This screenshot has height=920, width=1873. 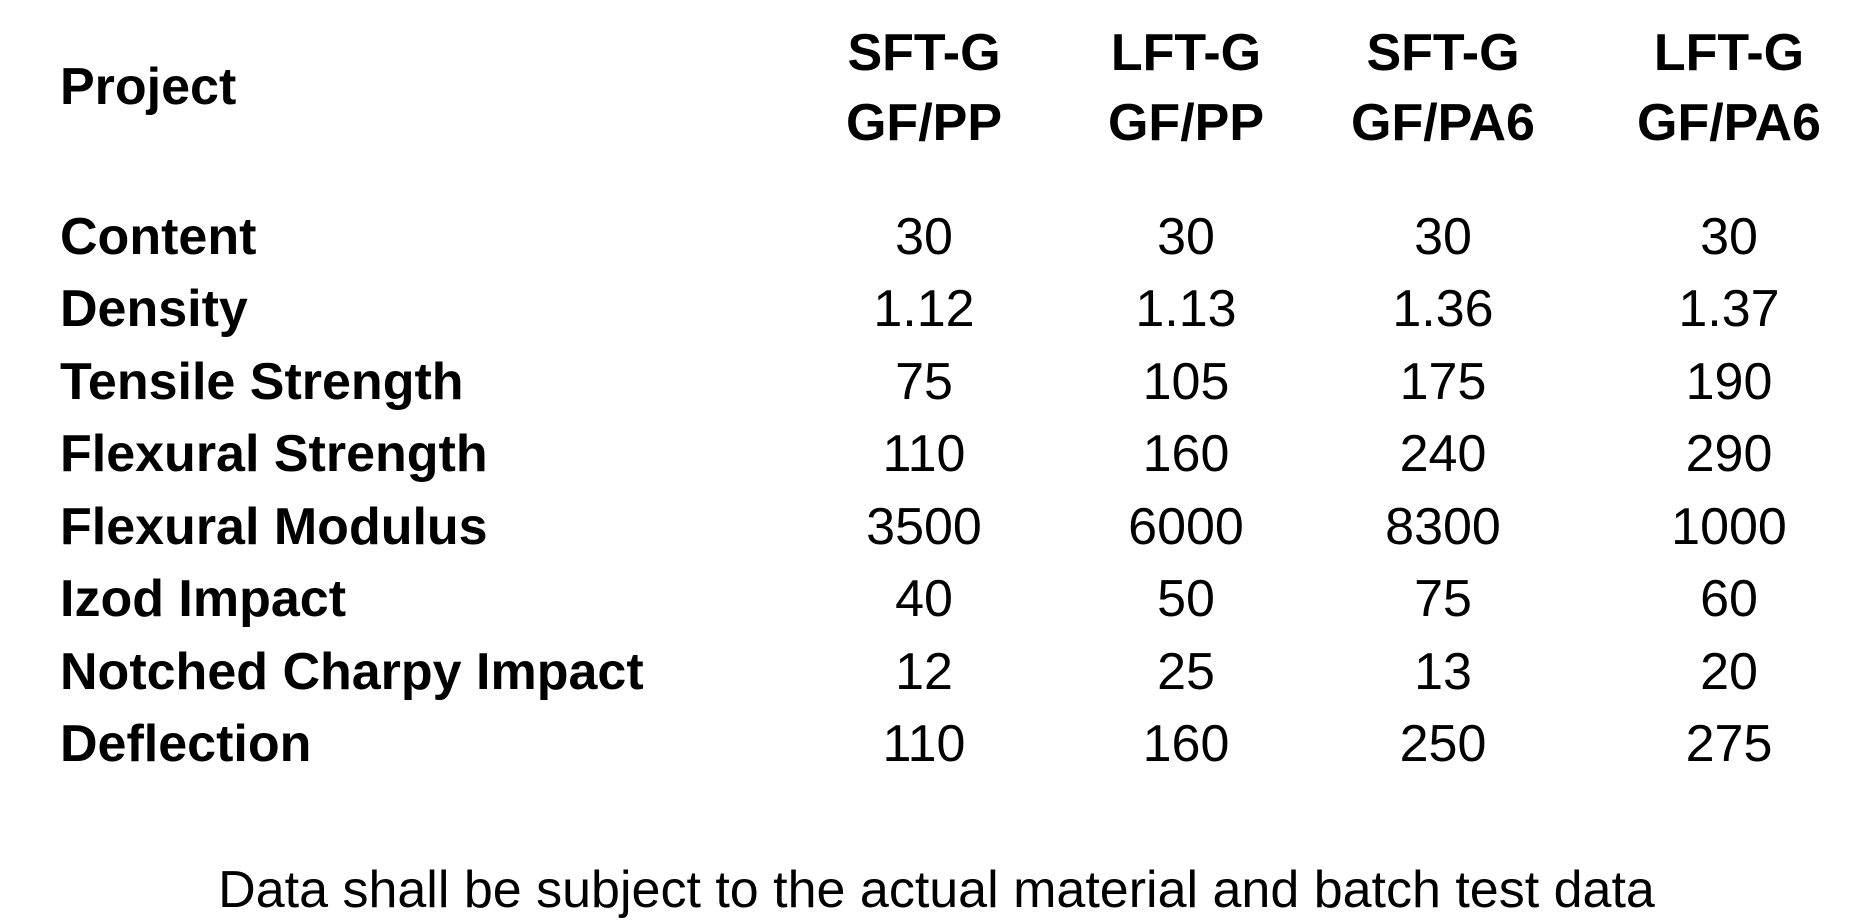 I want to click on row-label-izod-impact: Izod Impact, so click(x=203, y=599).